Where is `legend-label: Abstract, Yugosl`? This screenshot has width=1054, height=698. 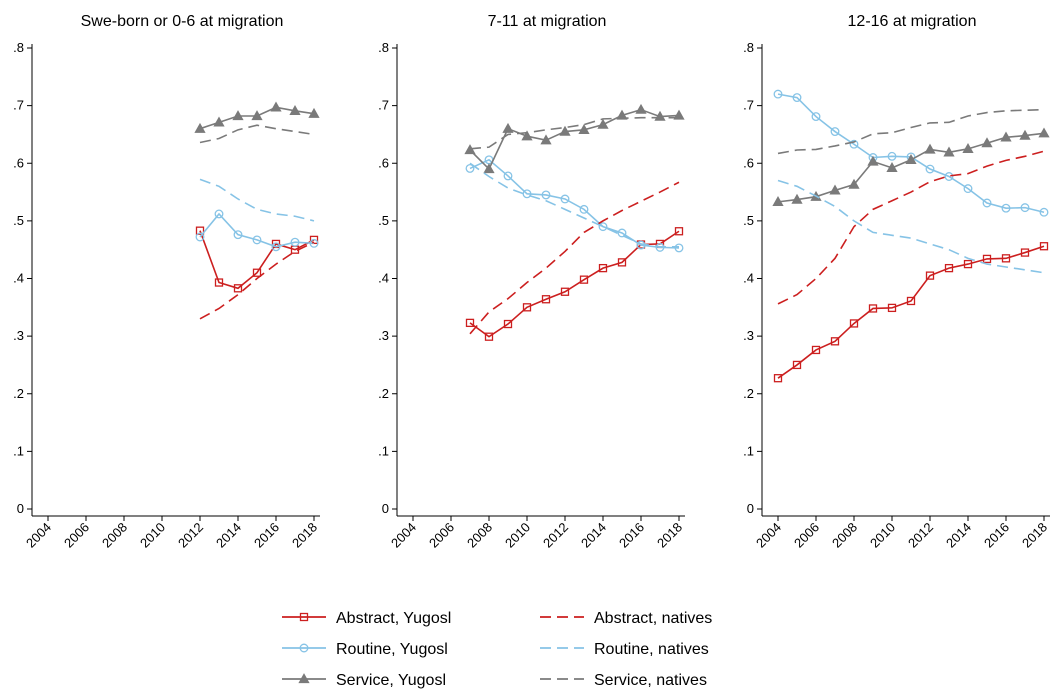
legend-label: Abstract, Yugosl is located at coordinates (393, 618).